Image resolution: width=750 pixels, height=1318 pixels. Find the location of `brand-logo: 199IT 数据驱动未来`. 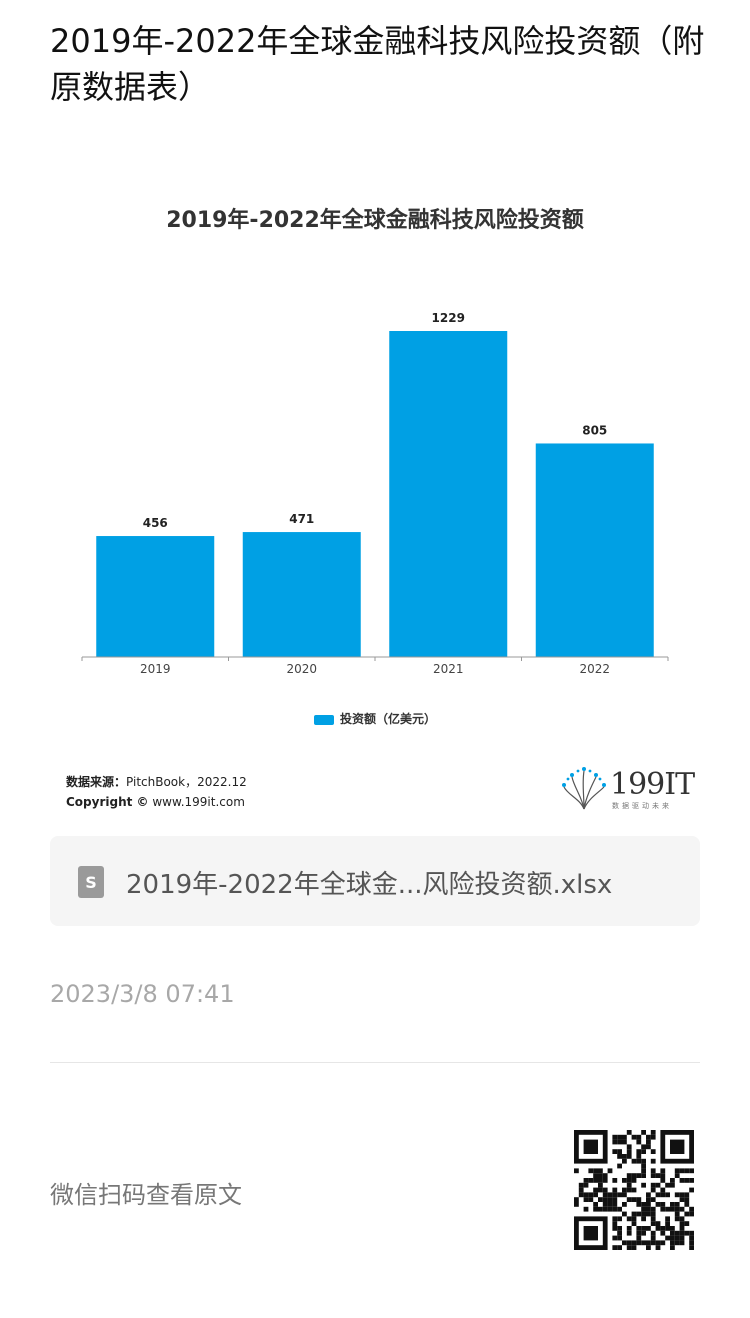

brand-logo: 199IT 数据驱动未来 is located at coordinates (630, 789).